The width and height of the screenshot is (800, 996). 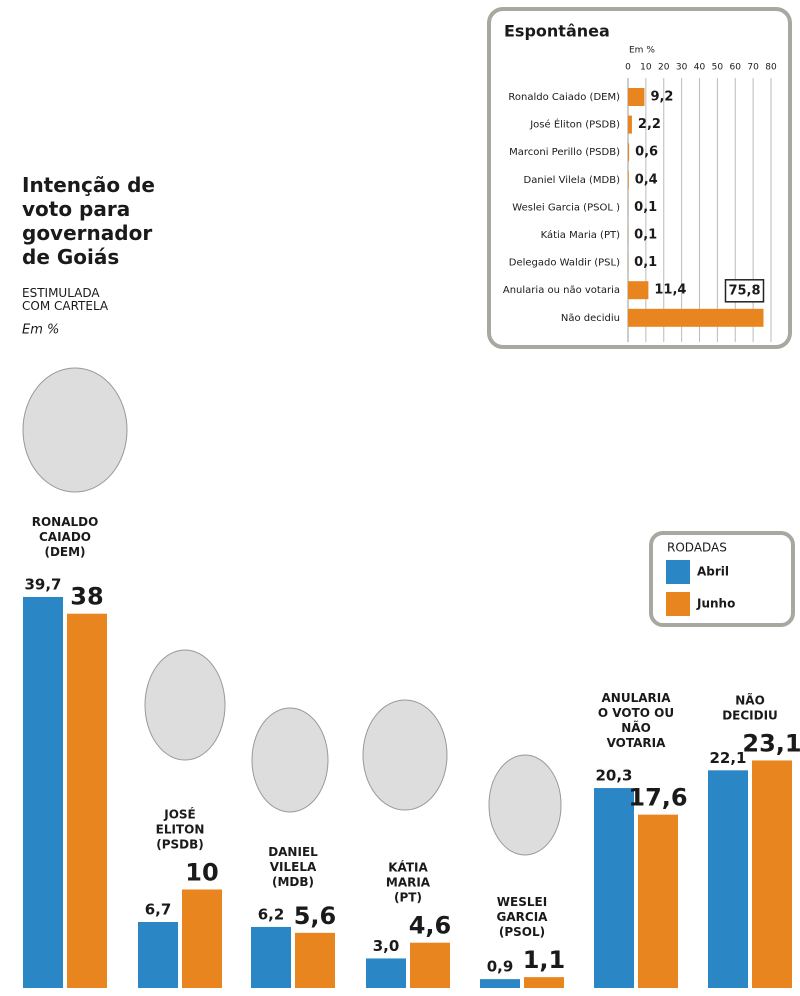 I want to click on category-label: DANIEL VILELA (MDB), so click(x=293, y=866).